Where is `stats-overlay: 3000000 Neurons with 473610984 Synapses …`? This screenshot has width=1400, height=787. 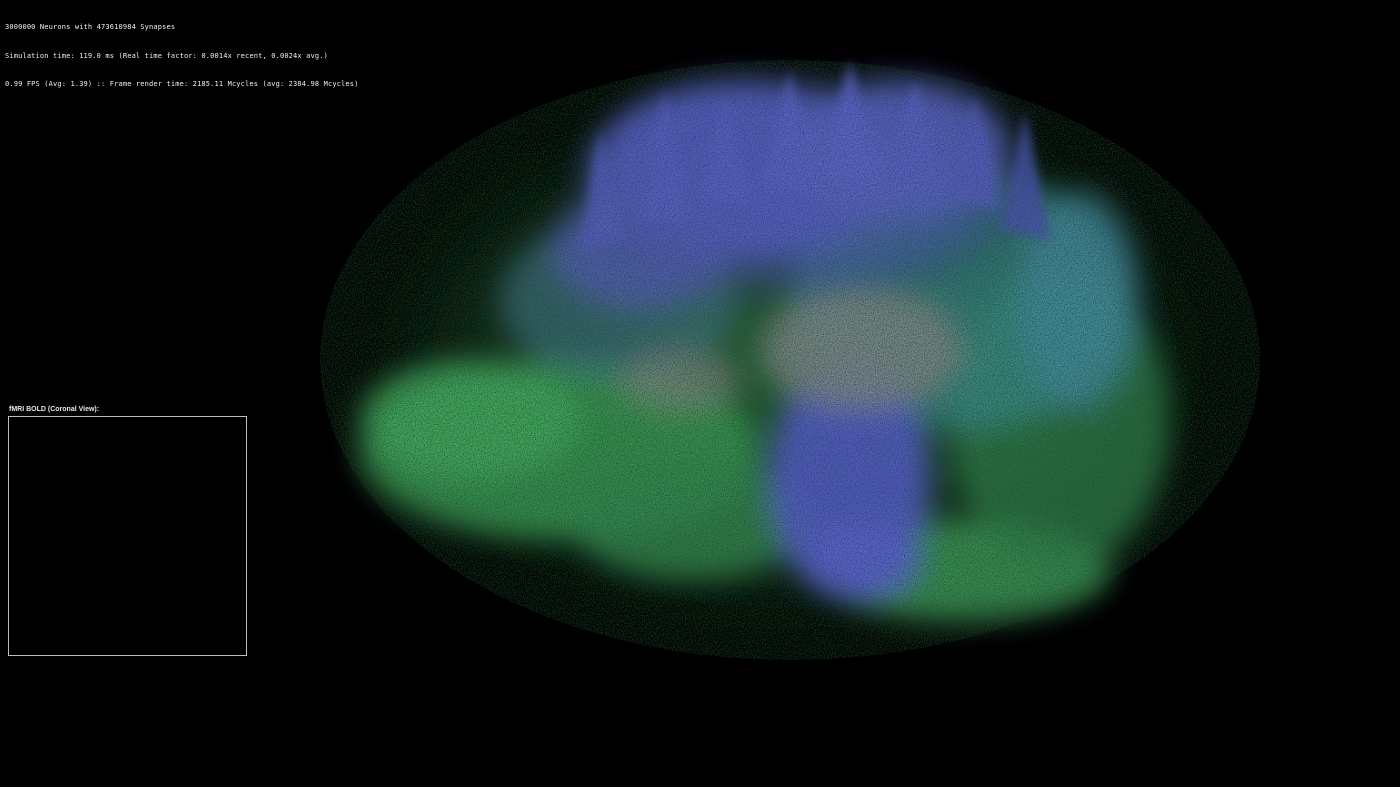
stats-overlay: 3000000 Neurons with 473610984 Synapses … is located at coordinates (182, 56).